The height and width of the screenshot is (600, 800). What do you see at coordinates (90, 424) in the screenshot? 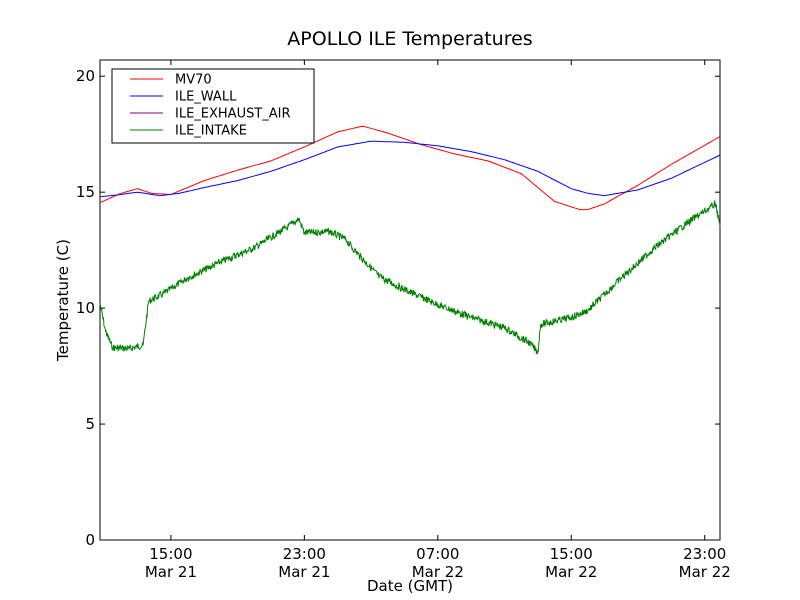
I see `y-tick-label: 5` at bounding box center [90, 424].